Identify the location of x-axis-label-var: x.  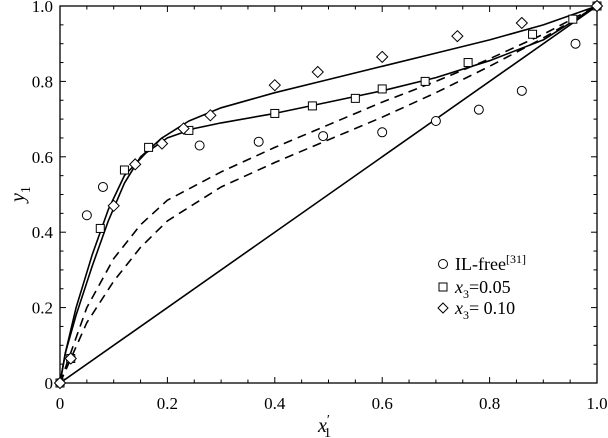
(322, 426).